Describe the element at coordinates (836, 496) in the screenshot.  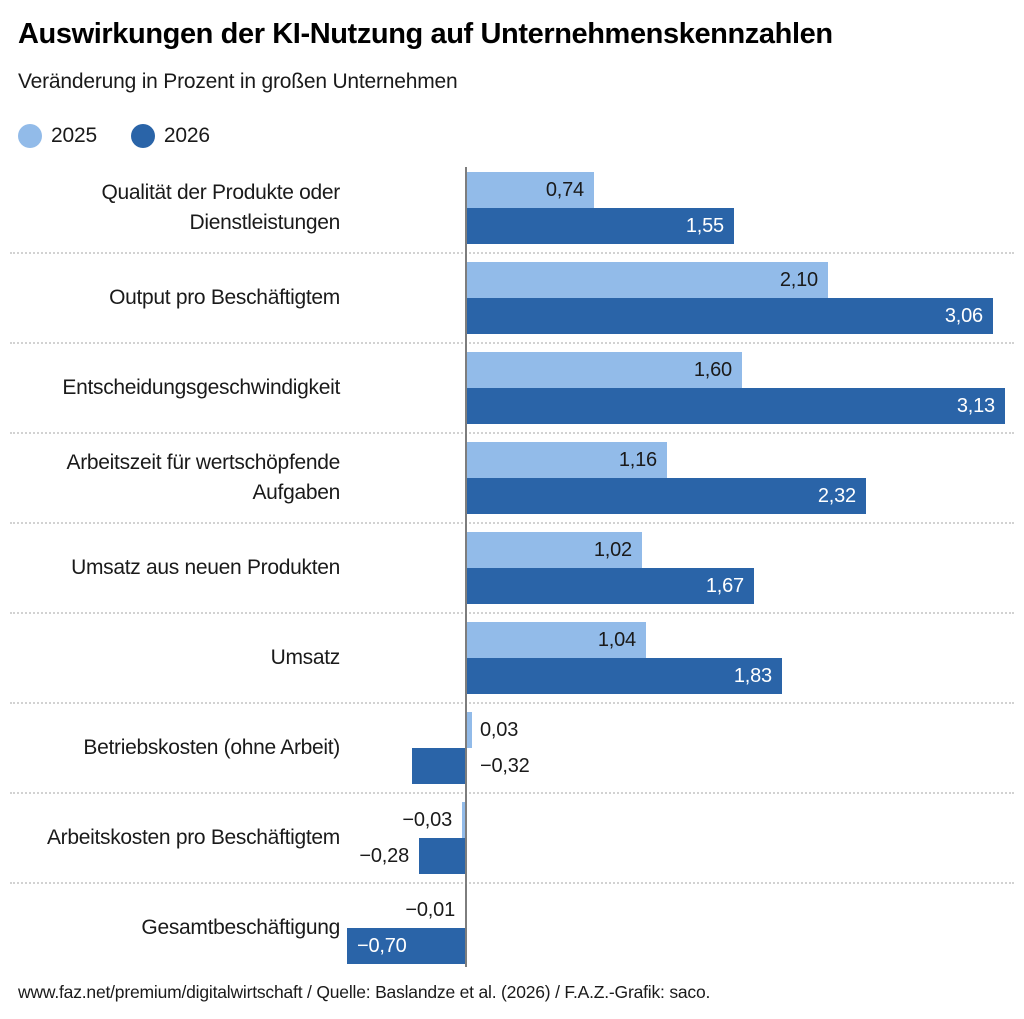
I see `value-label-2026: 2,32` at that location.